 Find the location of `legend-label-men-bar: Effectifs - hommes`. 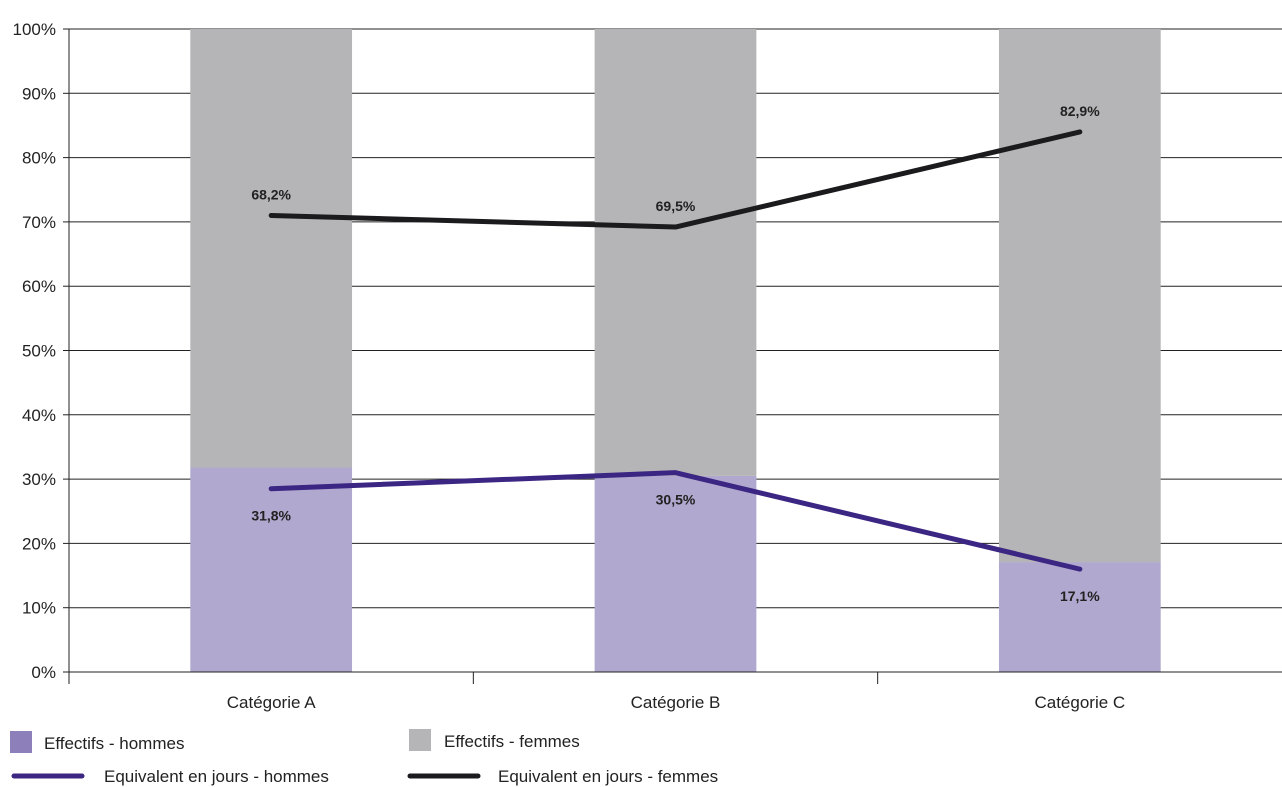

legend-label-men-bar: Effectifs - hommes is located at coordinates (114, 743).